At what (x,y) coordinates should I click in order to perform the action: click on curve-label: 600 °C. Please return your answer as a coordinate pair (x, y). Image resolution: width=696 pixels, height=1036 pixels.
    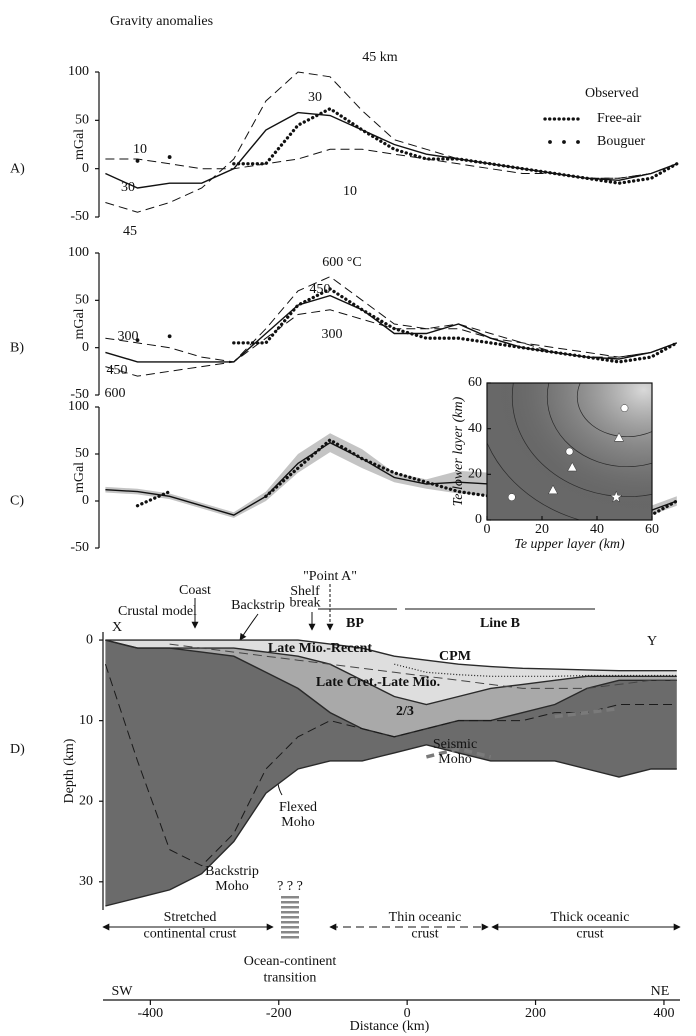
    Looking at the image, I should click on (341, 262).